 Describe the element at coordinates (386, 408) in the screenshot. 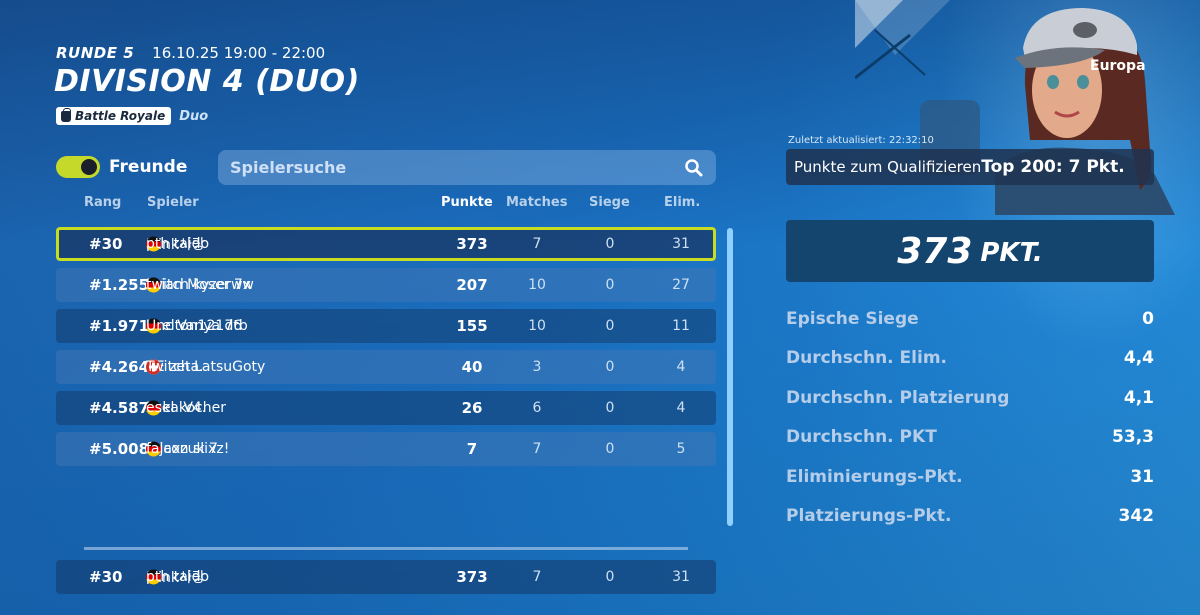

I see `table-row: #4.587 Luka V4. & esel kocher 26 6 0 4` at that location.